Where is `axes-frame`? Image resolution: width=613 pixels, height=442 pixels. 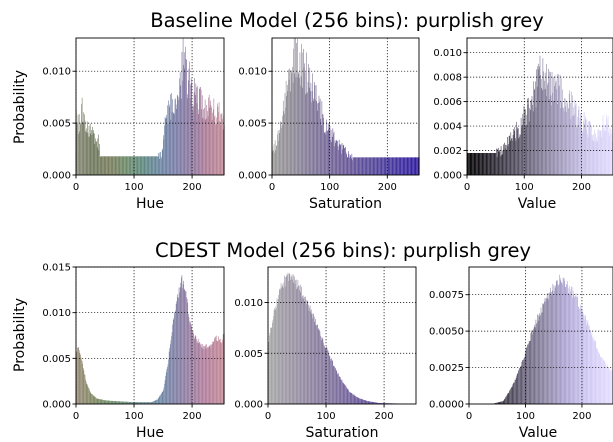
axes-frame is located at coordinates (150, 106).